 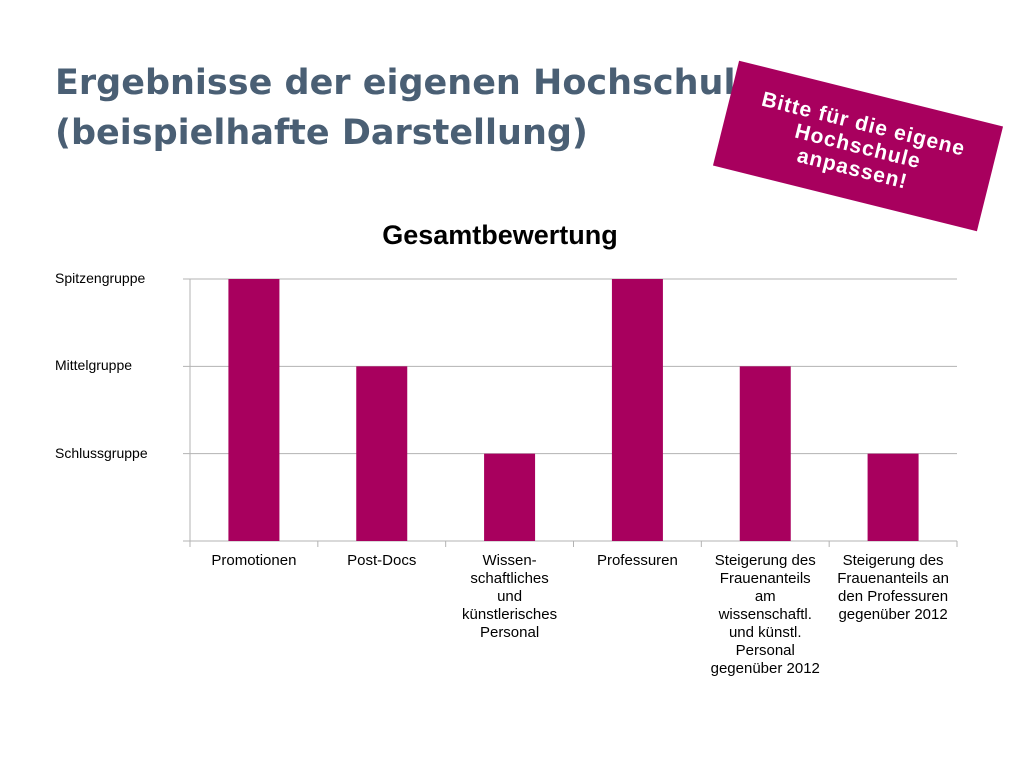 What do you see at coordinates (100, 278) in the screenshot?
I see `y-tick-label-1: Spitzengruppe` at bounding box center [100, 278].